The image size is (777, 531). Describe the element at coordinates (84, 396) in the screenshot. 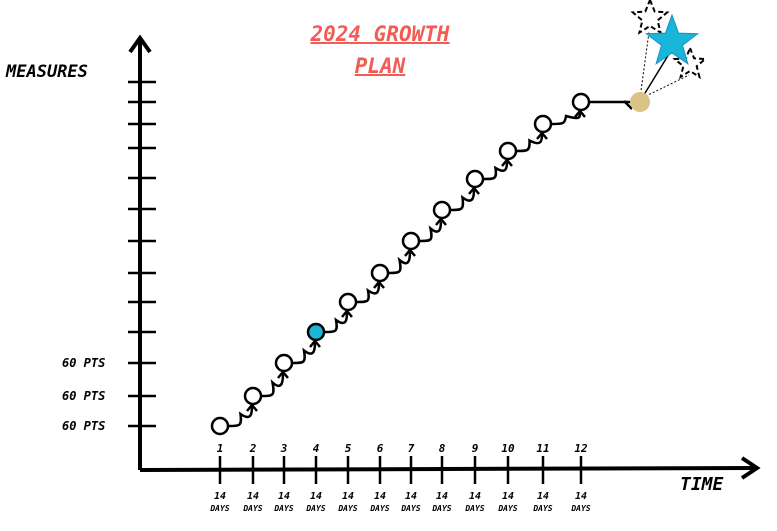

I see `y-label-2: 60 PTS` at that location.